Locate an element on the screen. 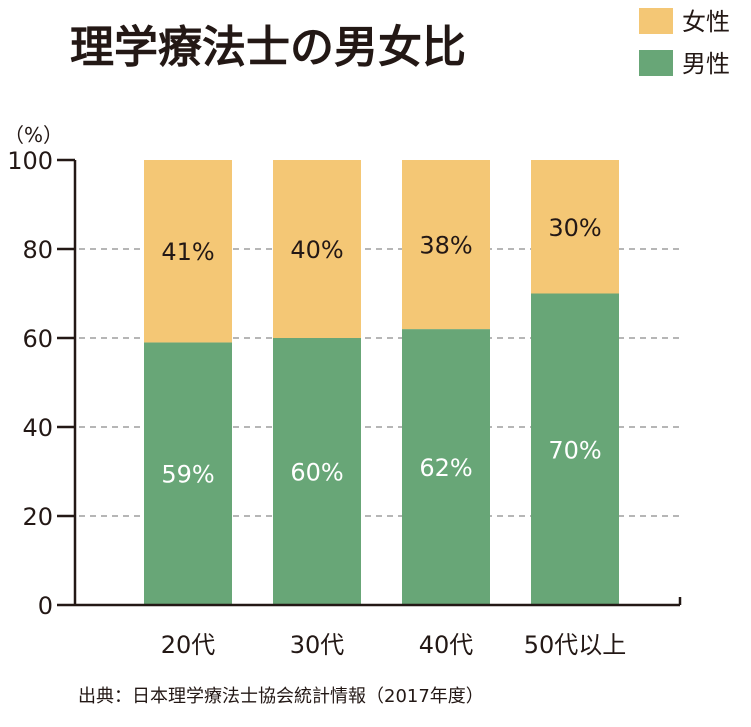 This screenshot has height=727, width=751. source-note: 出典：日本理学療法士協会統計情報（2017年度） is located at coordinates (281, 696).